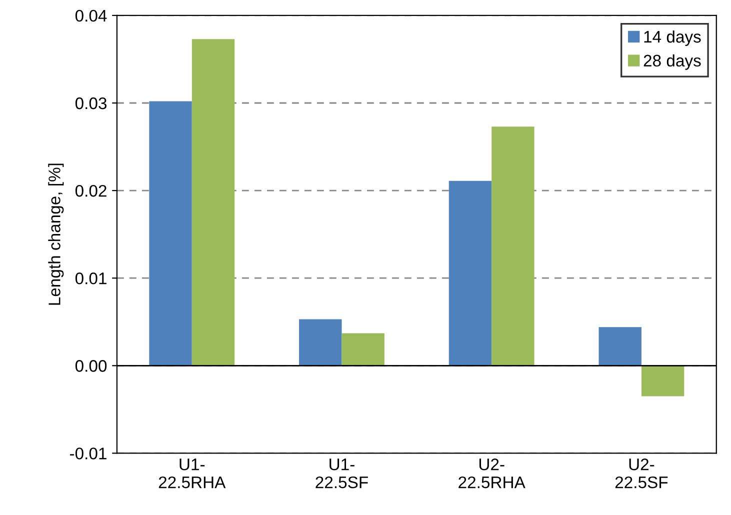 This screenshot has width=731, height=515. What do you see at coordinates (91, 366) in the screenshot?
I see `y-tick-label: 0.00` at bounding box center [91, 366].